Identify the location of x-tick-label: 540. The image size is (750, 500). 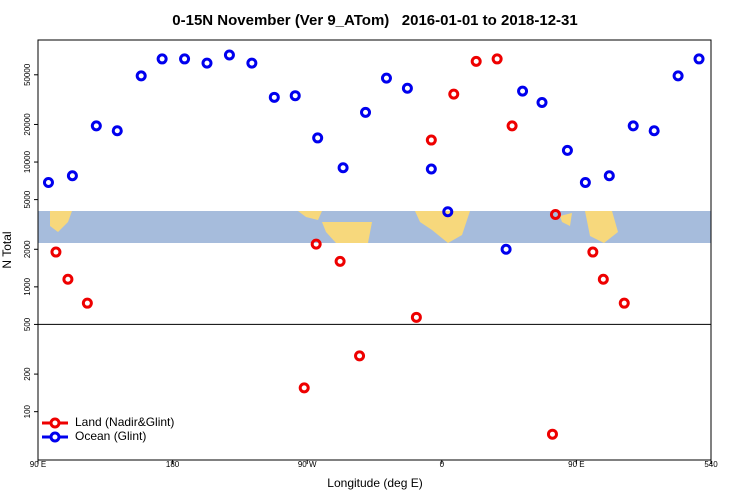
(711, 464).